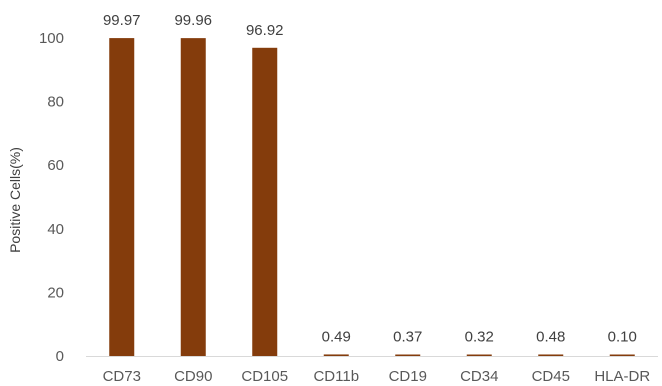  I want to click on y-tick-label: 0, so click(60, 356).